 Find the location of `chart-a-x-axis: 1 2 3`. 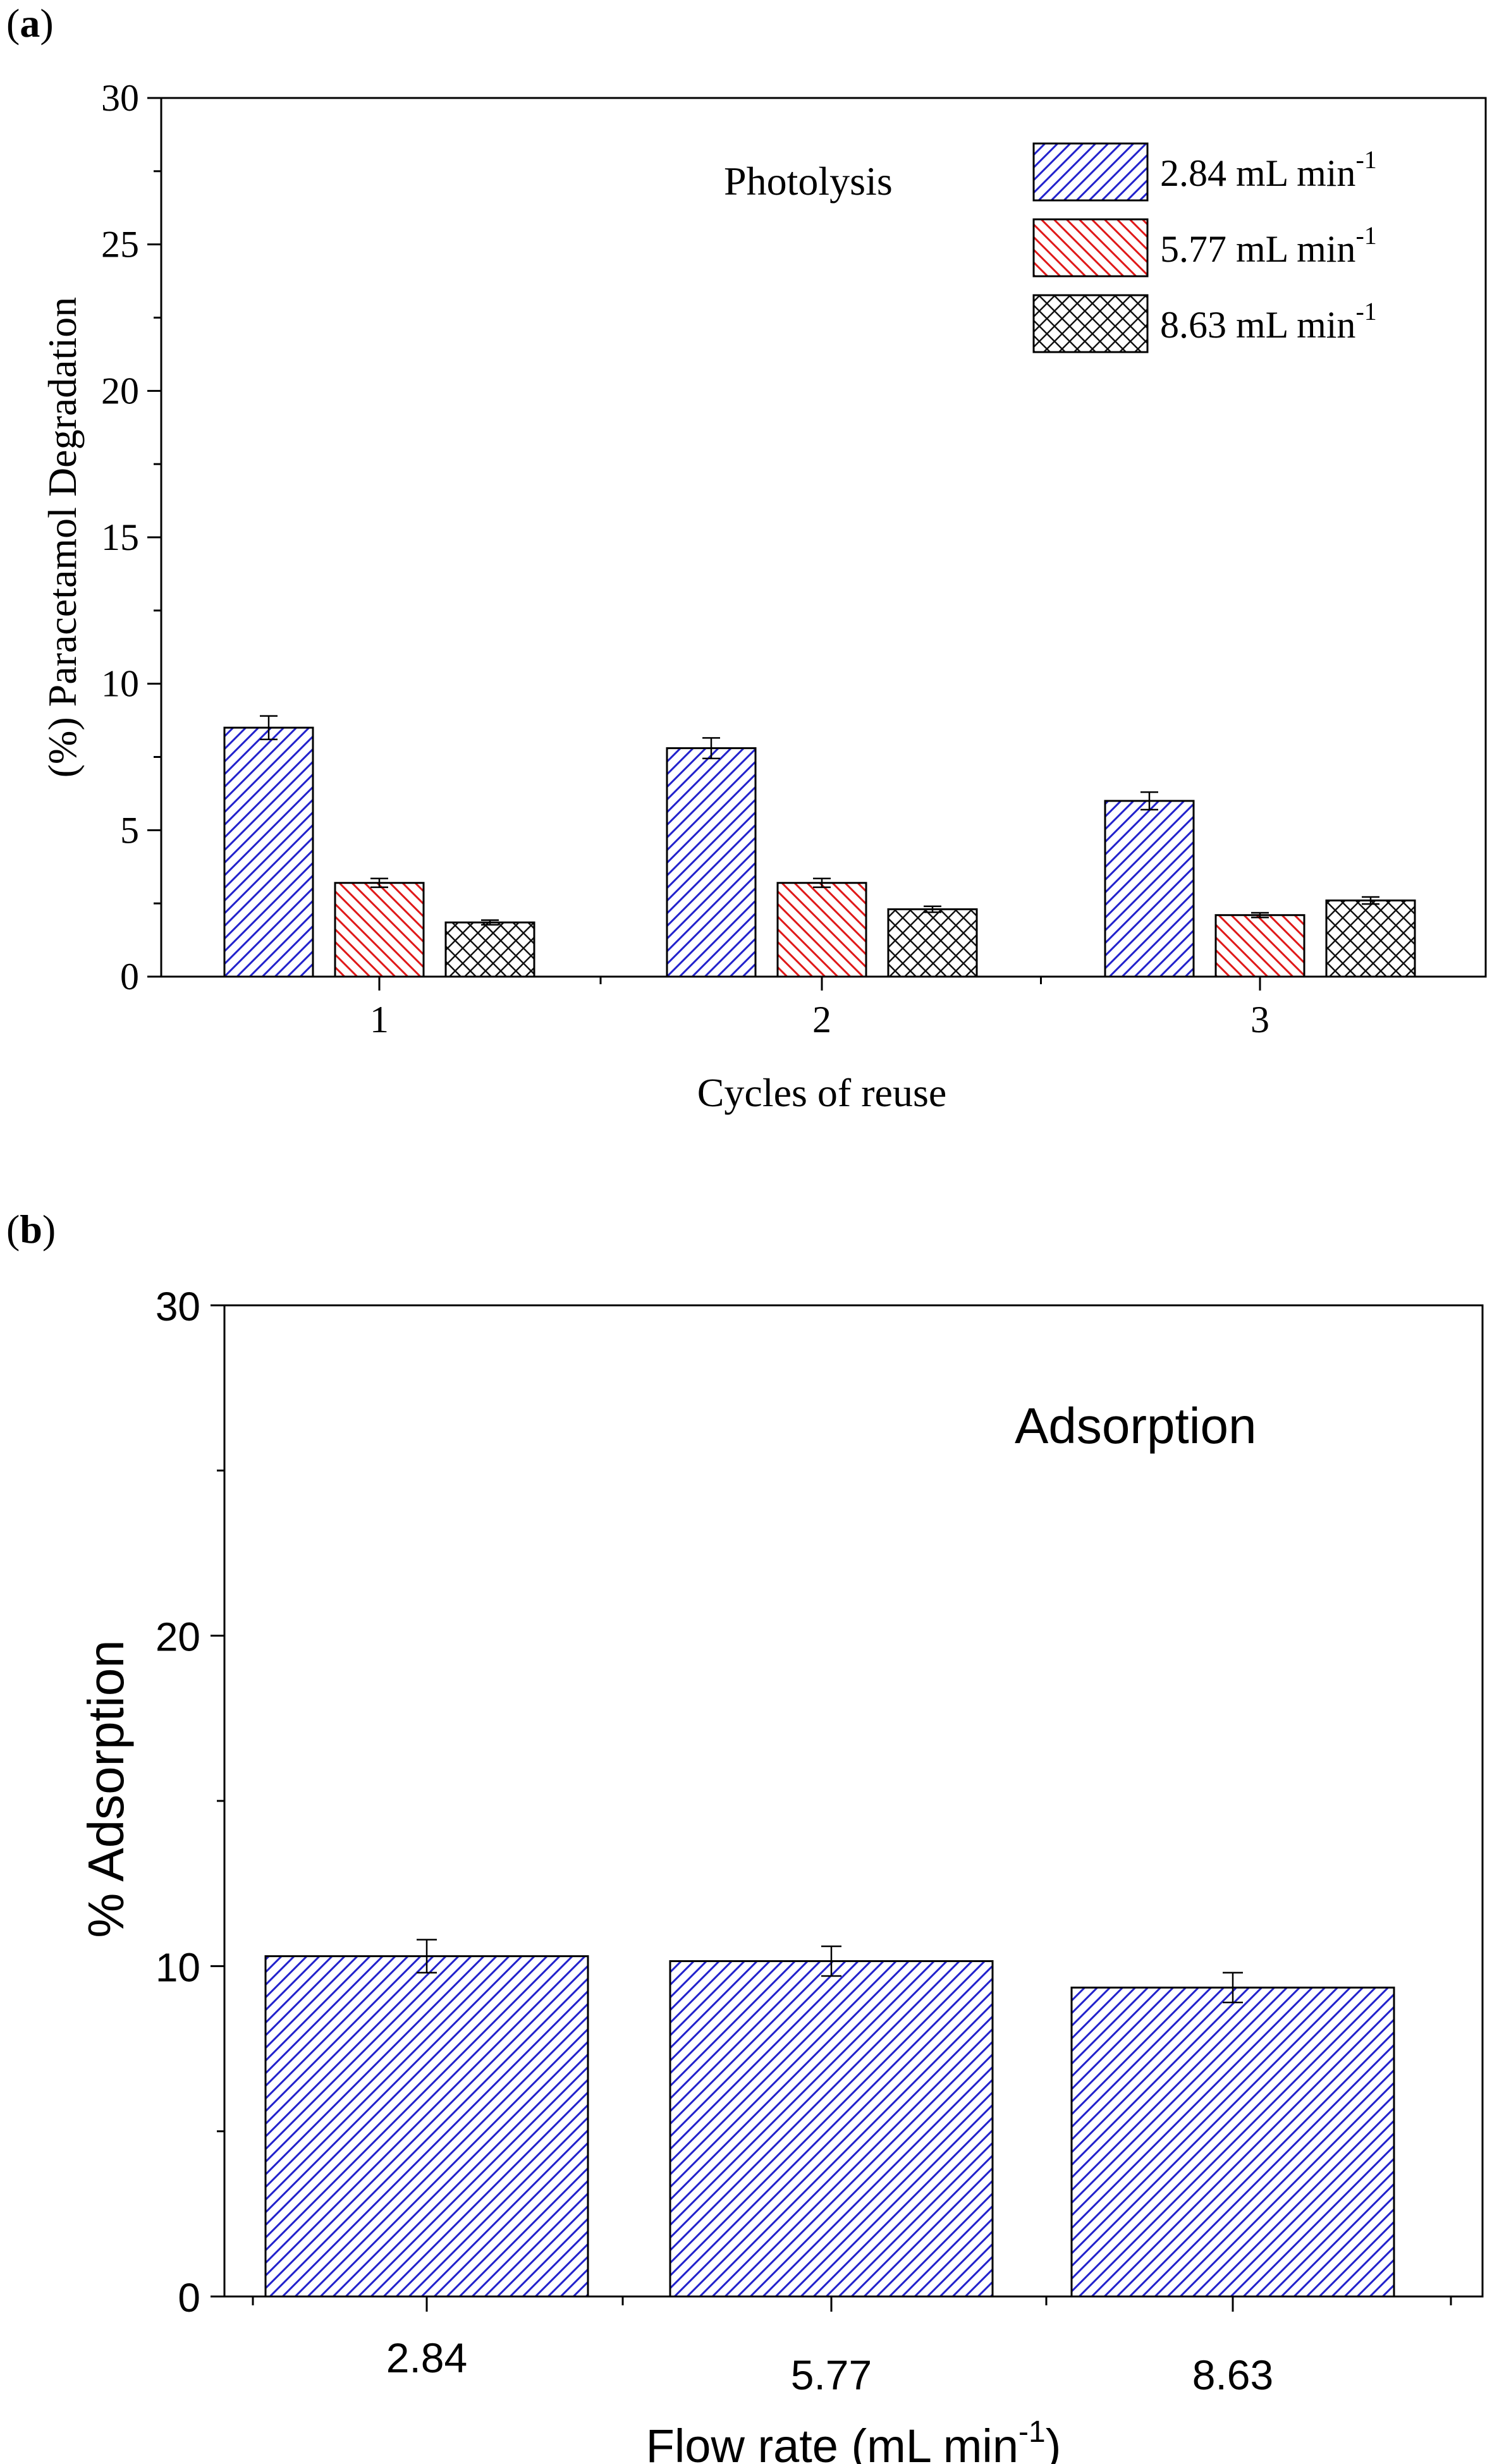

chart-a-x-axis: 1 2 3 is located at coordinates (819, 1008).